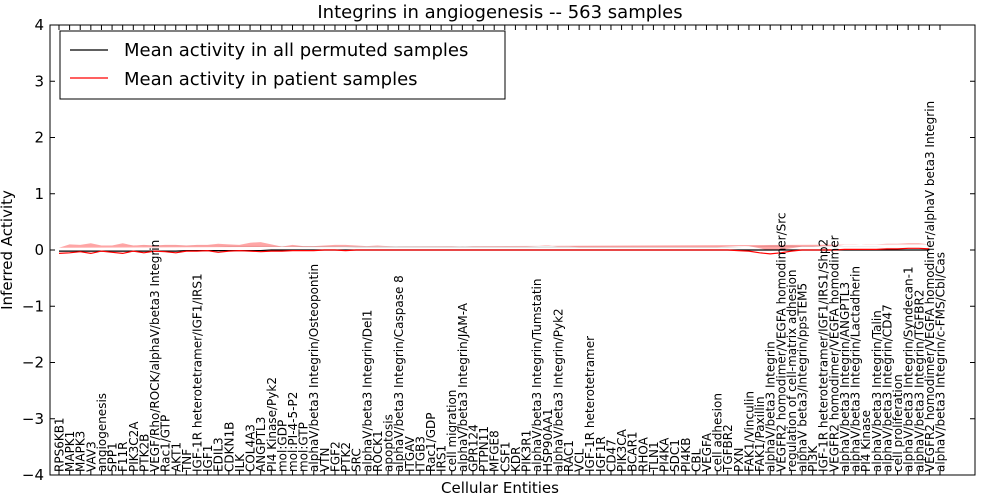 The height and width of the screenshot is (500, 1000). What do you see at coordinates (81, 451) in the screenshot?
I see `x-tick-label: MAPK3` at bounding box center [81, 451].